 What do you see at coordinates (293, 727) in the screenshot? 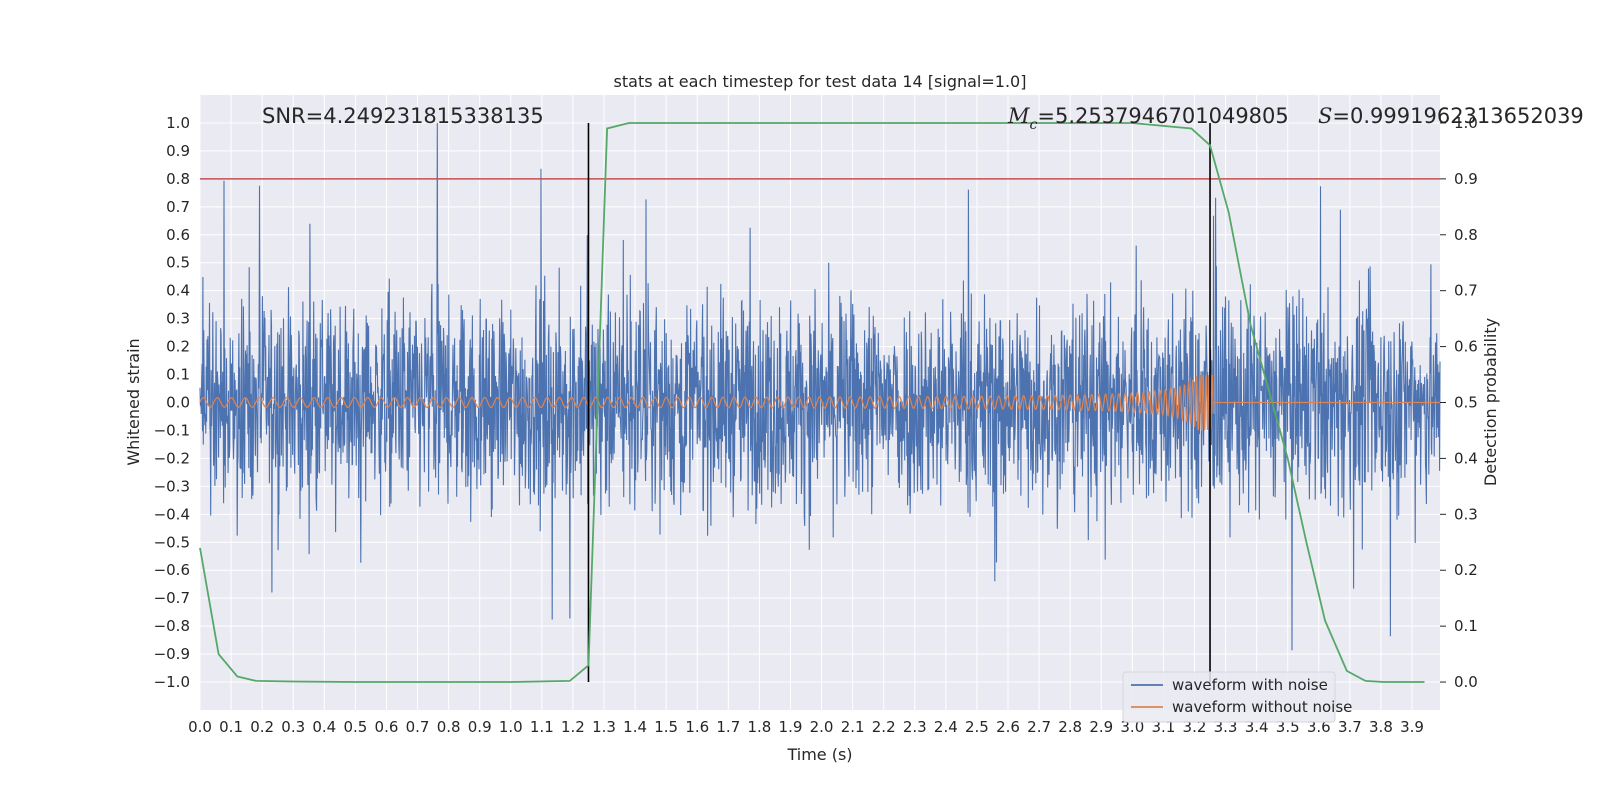
I see `x-tick-label: 0.3` at bounding box center [293, 727].